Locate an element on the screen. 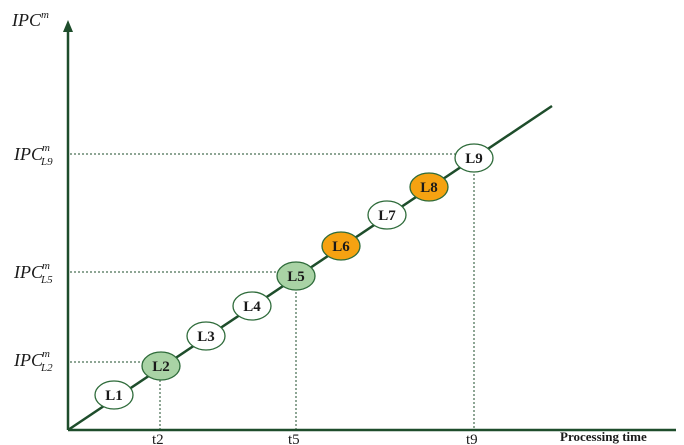 The width and height of the screenshot is (684, 445). y-tick-label-l5: IPCm L5 is located at coordinates (33, 273).